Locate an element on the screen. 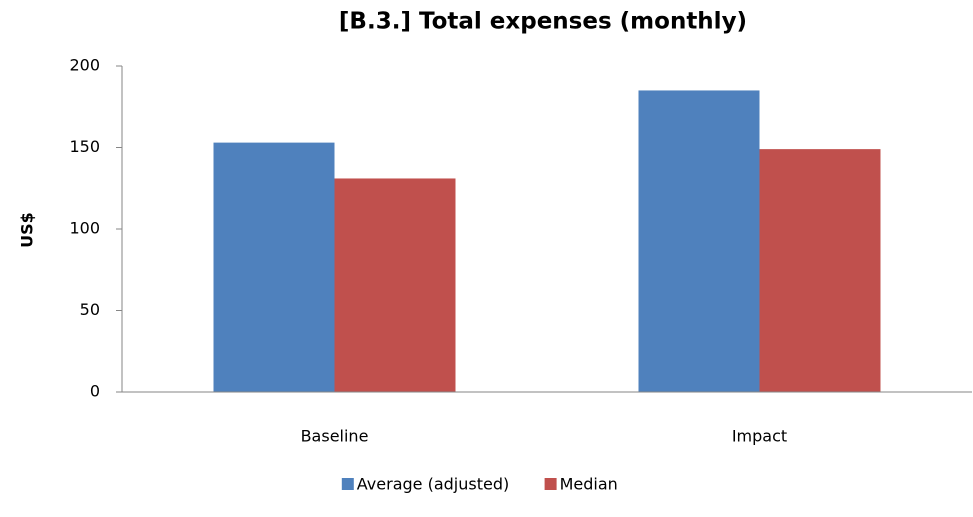 This screenshot has width=973, height=517. y-tick-label: 0 is located at coordinates (95, 391).